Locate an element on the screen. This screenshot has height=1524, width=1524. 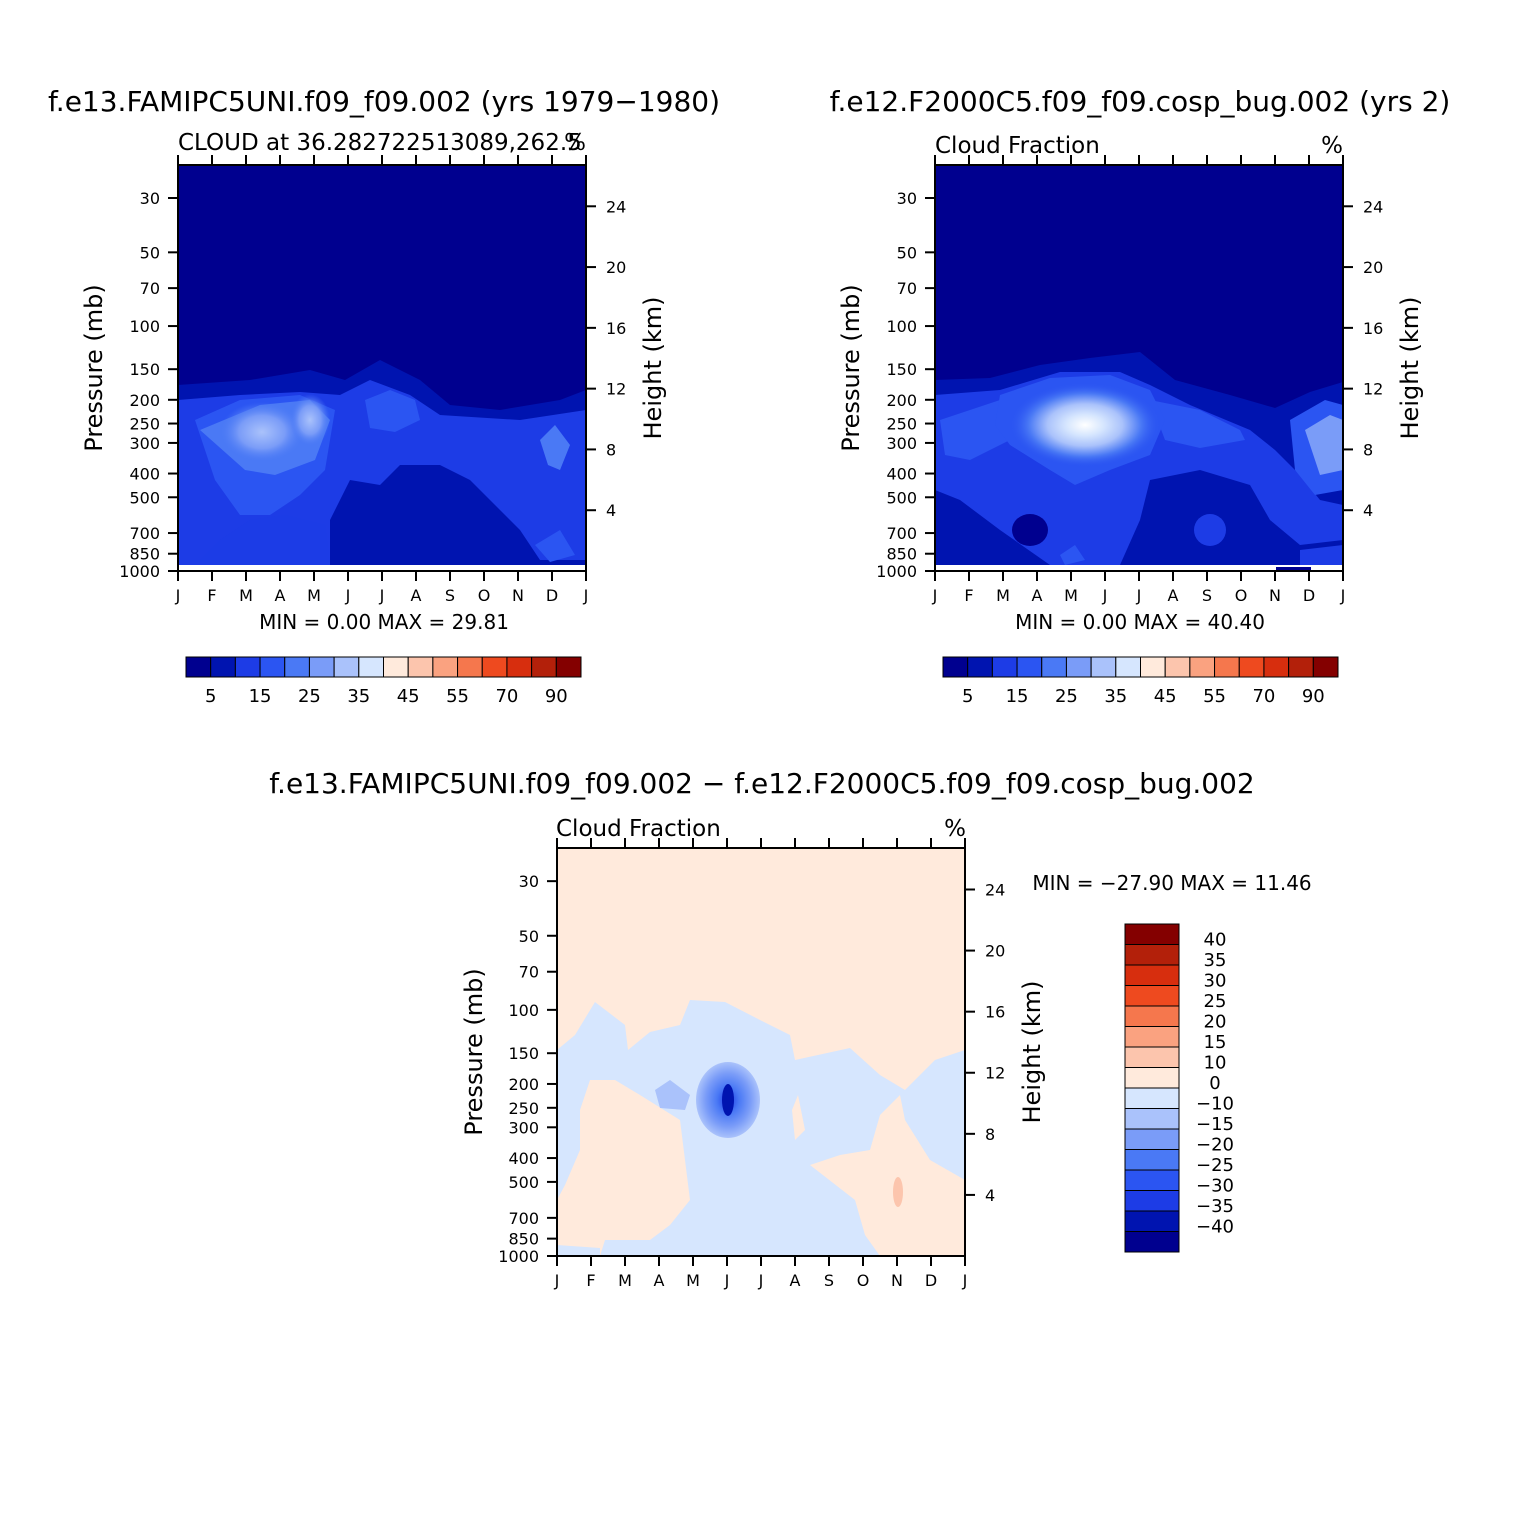
colorbar-label: 90 is located at coordinates (1313, 696).